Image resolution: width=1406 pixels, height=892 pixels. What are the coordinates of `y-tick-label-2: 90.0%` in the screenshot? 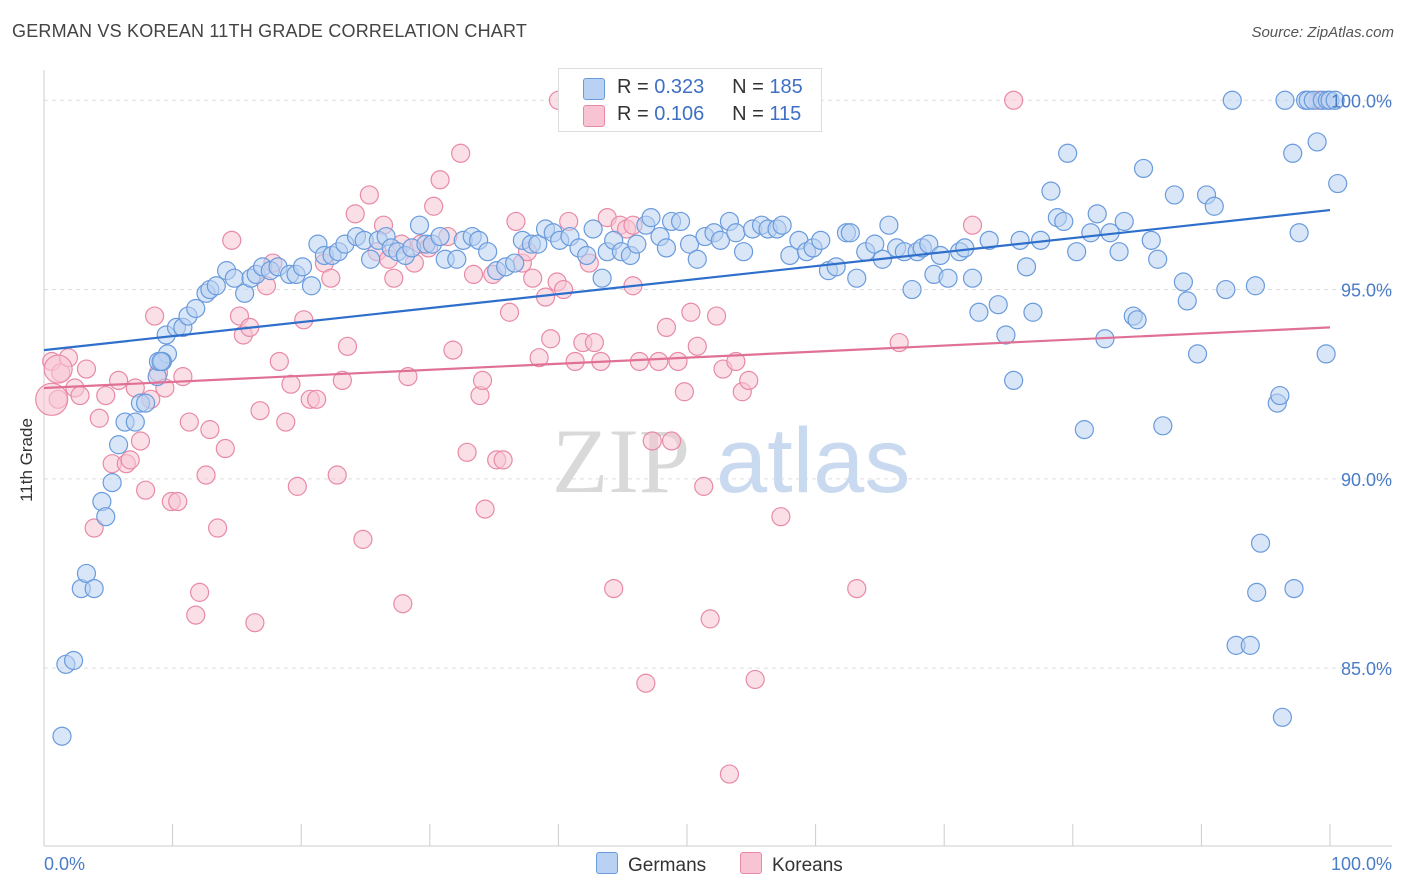 It's located at (1366, 480).